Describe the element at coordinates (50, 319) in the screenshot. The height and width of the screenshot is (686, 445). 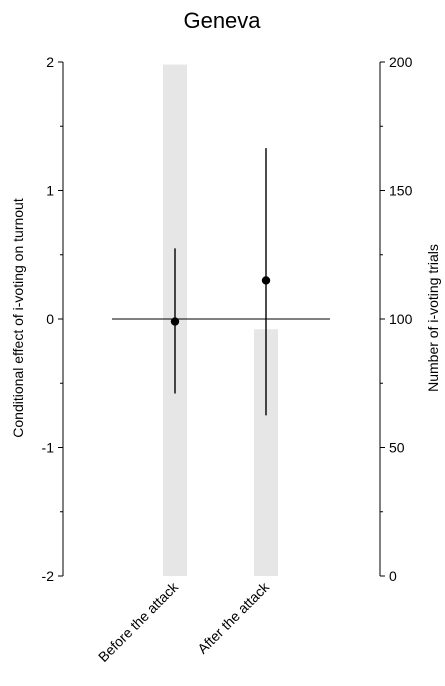
I see `left-tick-label-2: 0` at that location.